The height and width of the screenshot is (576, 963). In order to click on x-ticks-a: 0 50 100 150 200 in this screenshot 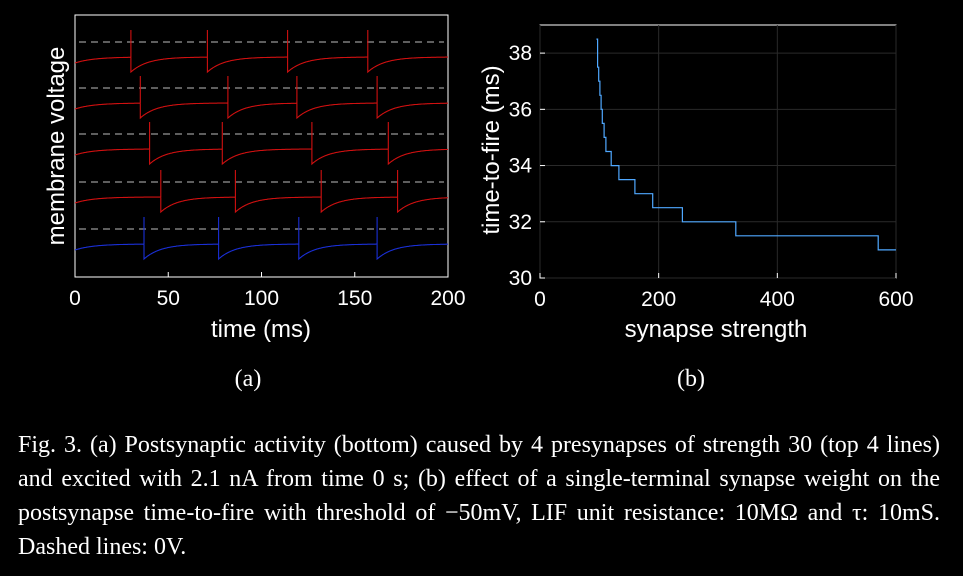, I will do `click(267, 291)`.